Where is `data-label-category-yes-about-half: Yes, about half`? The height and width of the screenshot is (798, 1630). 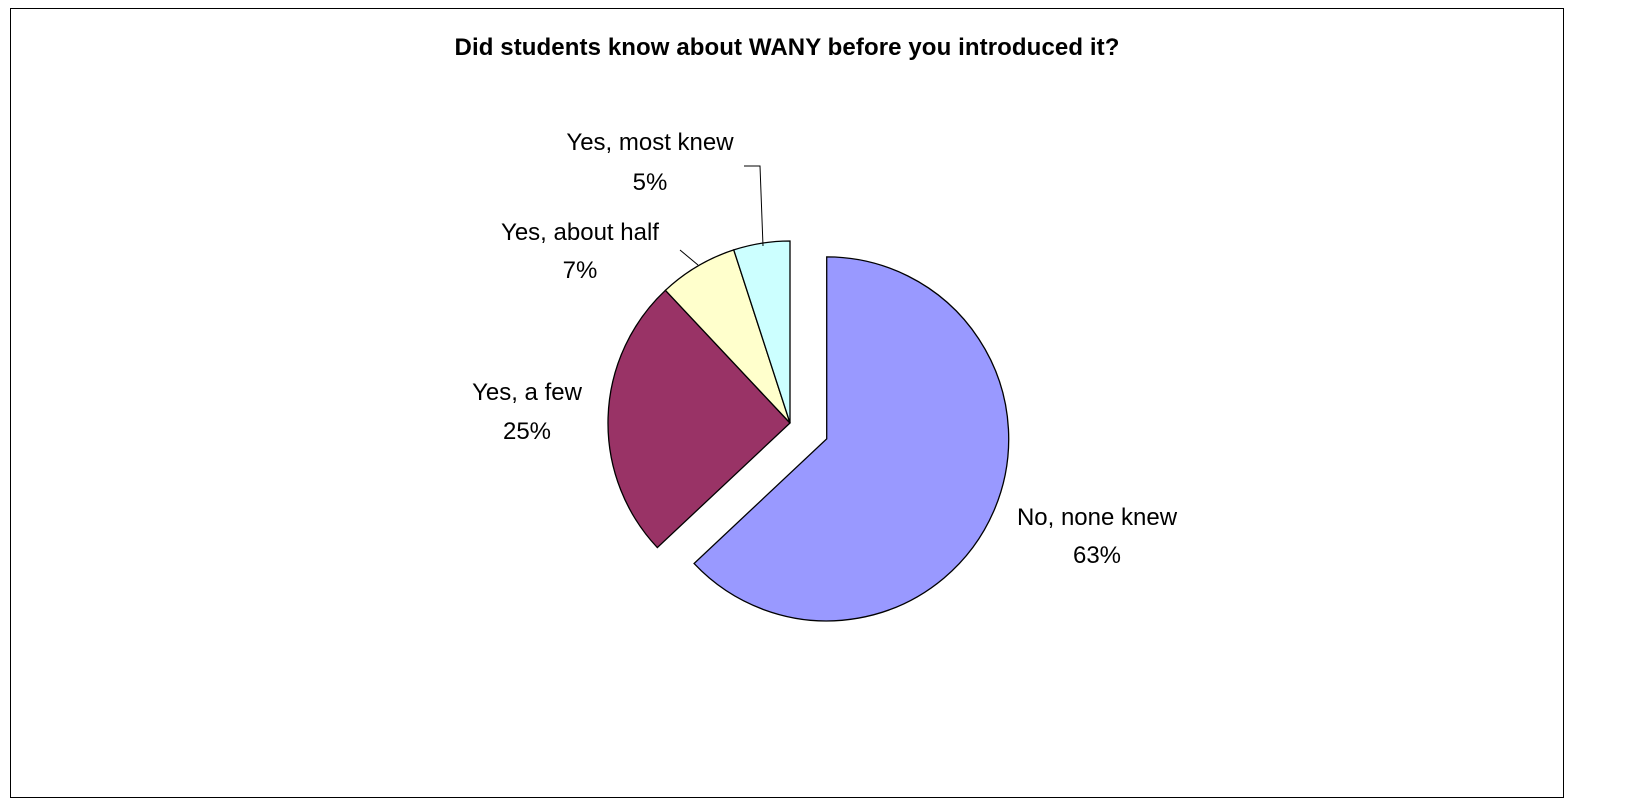 data-label-category-yes-about-half: Yes, about half is located at coordinates (580, 232).